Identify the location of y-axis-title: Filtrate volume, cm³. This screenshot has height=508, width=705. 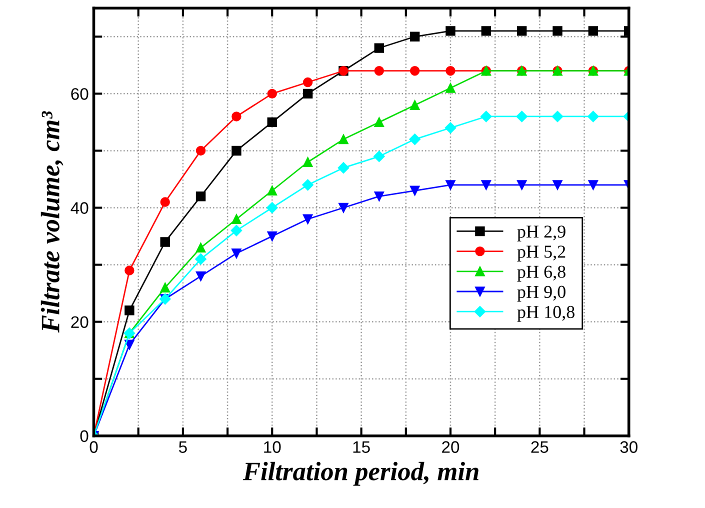
(52, 222).